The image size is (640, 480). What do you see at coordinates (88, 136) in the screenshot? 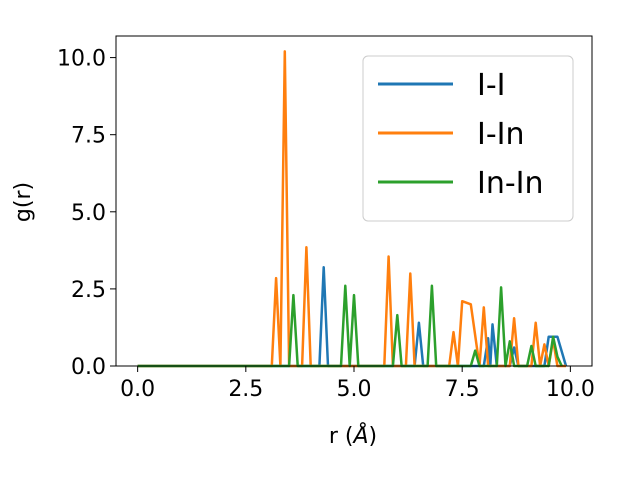
I see `y-tick-label: 7.5` at bounding box center [88, 136].